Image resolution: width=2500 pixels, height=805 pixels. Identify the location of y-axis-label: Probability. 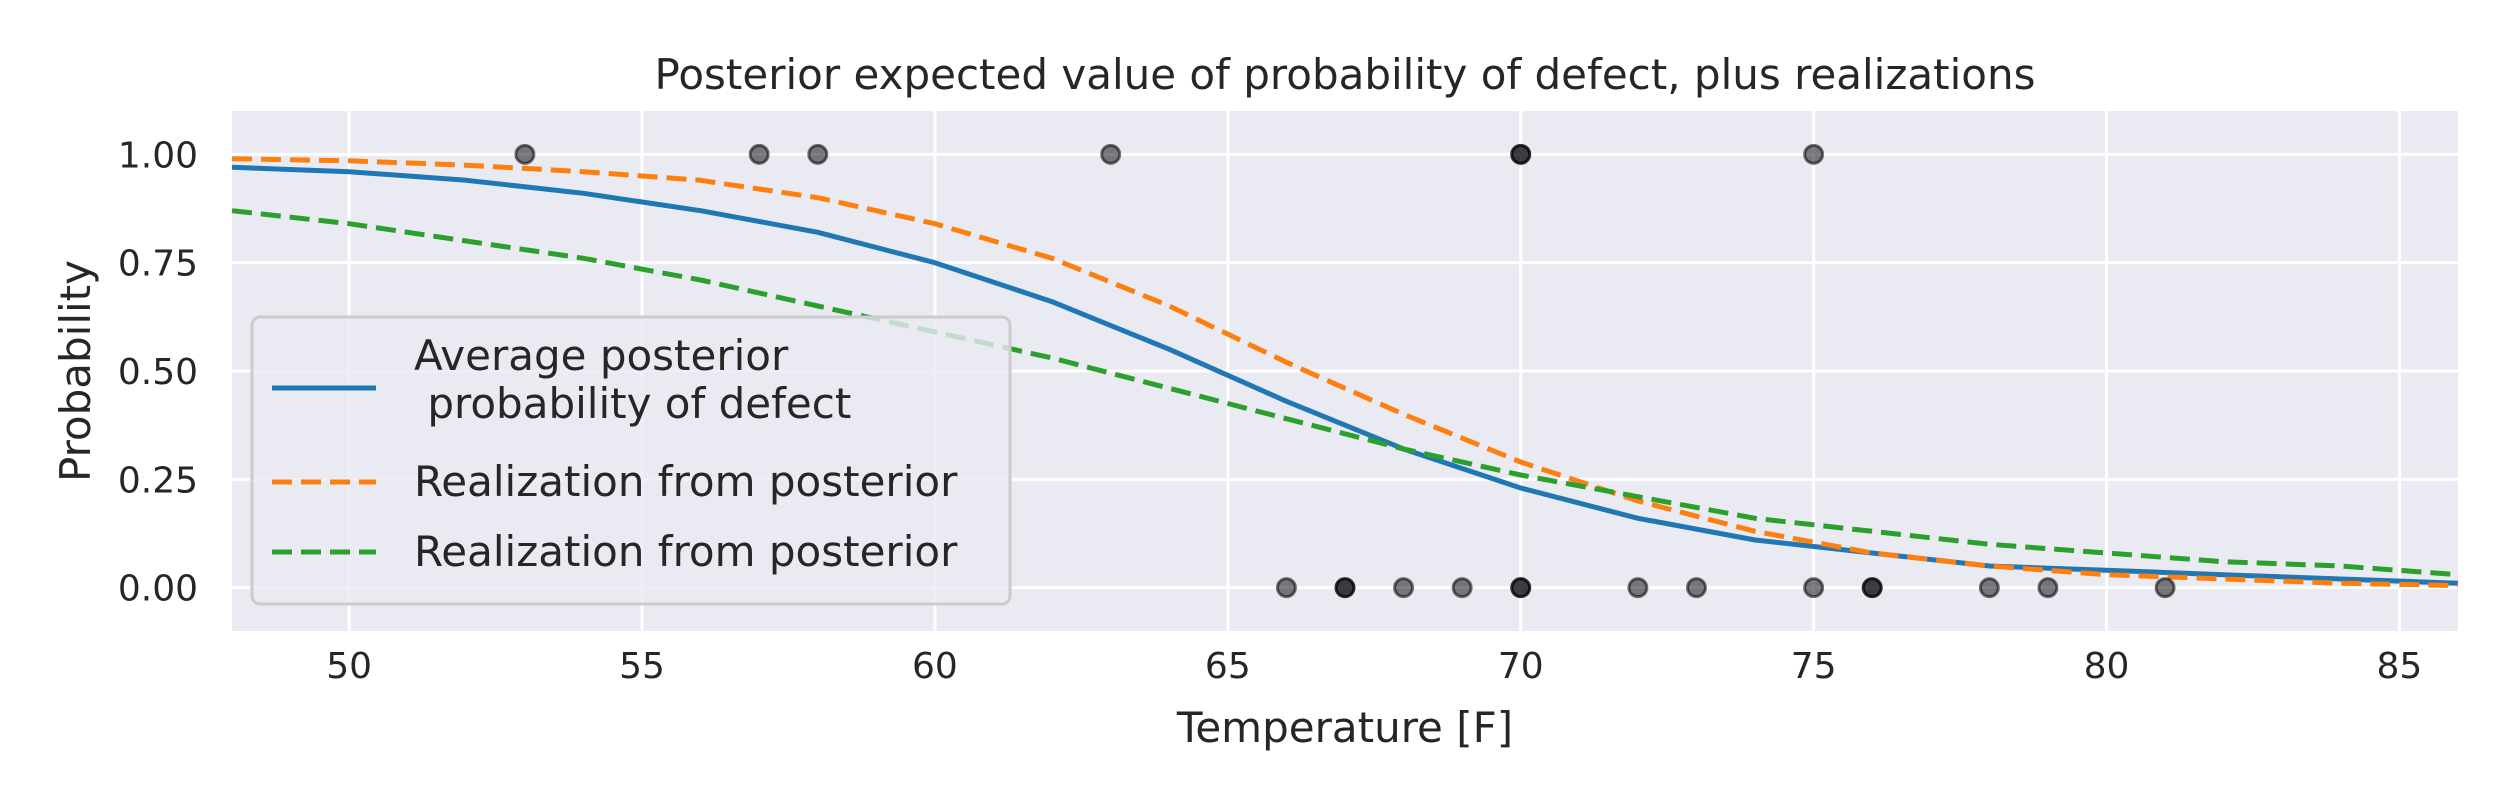
(75, 371).